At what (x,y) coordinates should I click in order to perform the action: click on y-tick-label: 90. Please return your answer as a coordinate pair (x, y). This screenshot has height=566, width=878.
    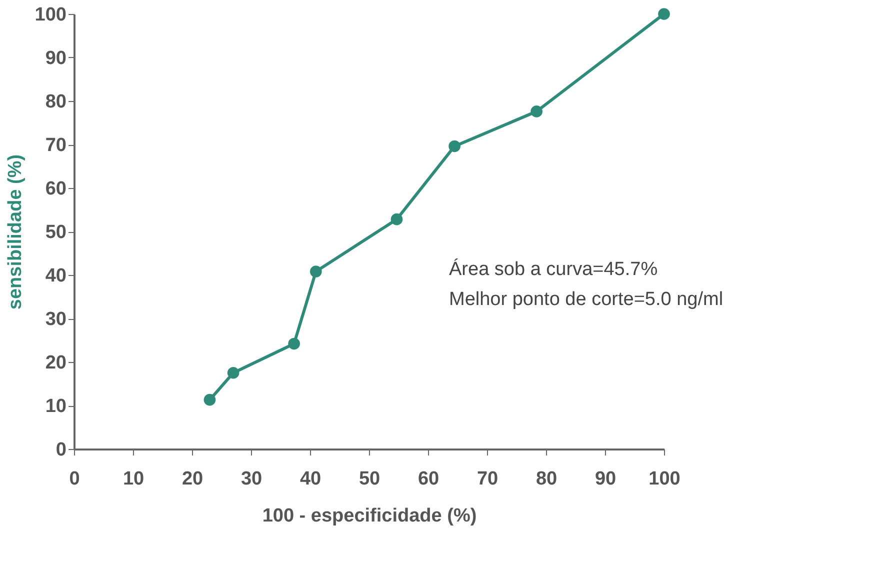
    Looking at the image, I should click on (55, 58).